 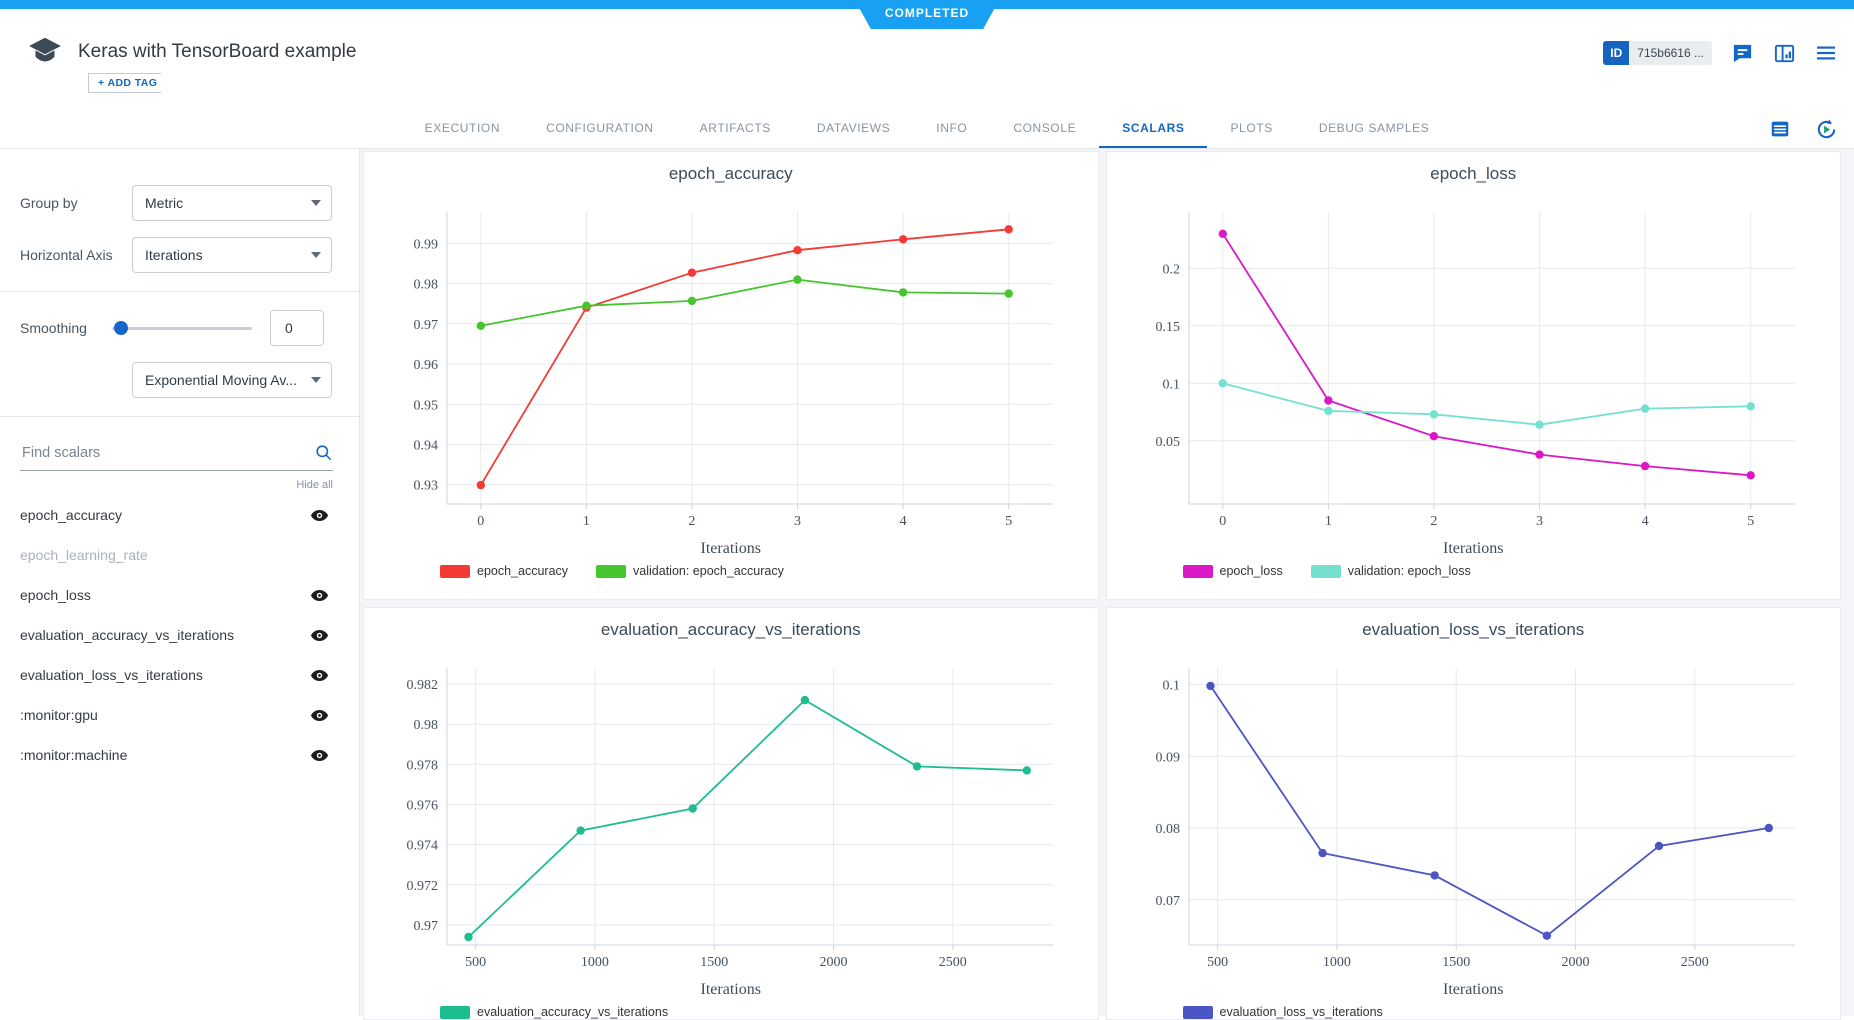 I want to click on scalar-item-evaluation-accuracy-vs-iterations: evaluation_accuracy_vs_iterations, so click(x=189, y=635).